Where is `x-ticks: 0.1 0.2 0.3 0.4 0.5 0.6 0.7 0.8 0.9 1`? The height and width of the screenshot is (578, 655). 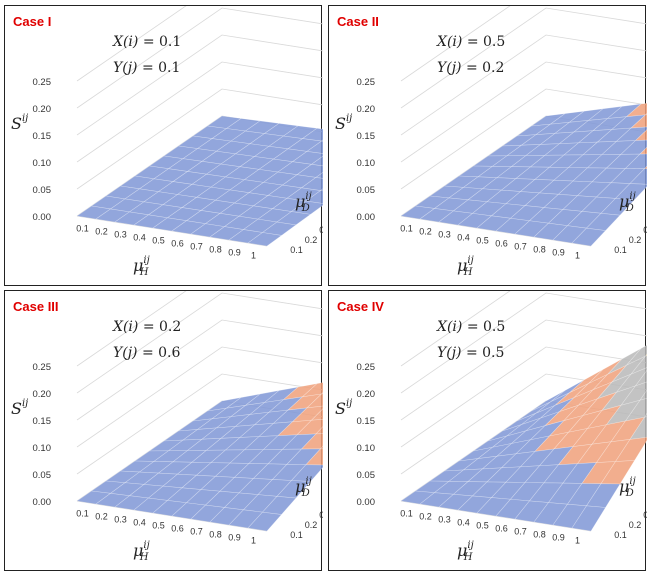 x-ticks: 0.1 0.2 0.3 0.4 0.5 0.6 0.7 0.8 0.9 1 is located at coordinates (490, 527).